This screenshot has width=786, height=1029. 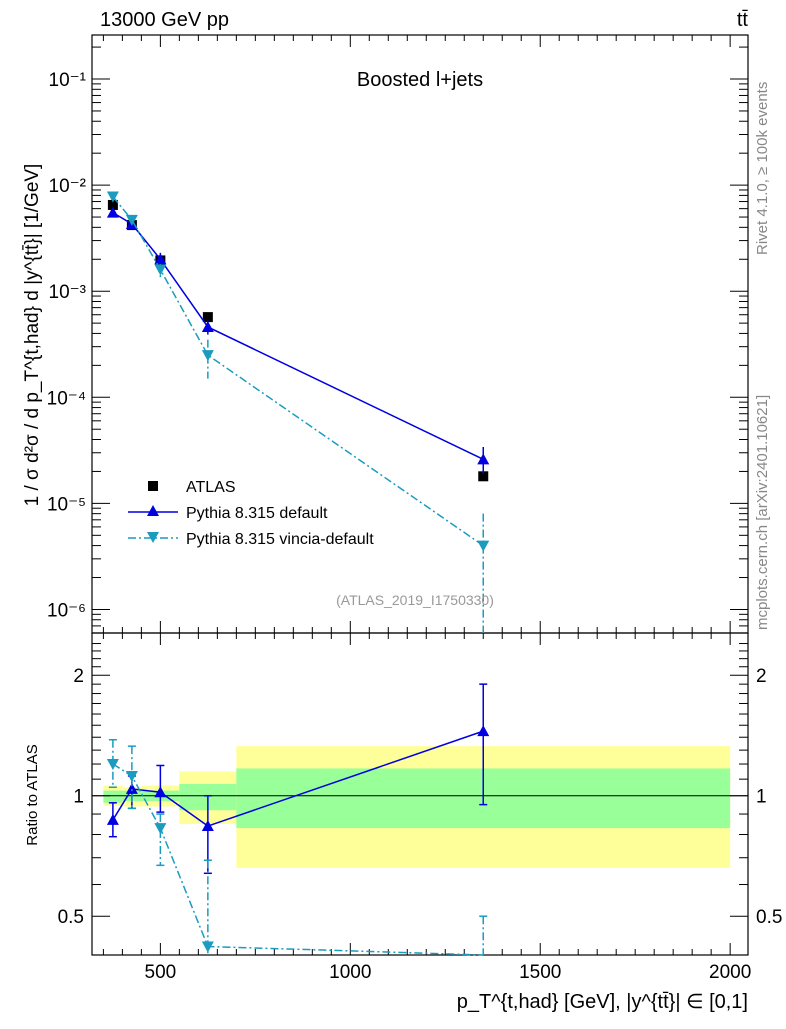 I want to click on ratio-tick-label: 0.5, so click(x=71, y=917).